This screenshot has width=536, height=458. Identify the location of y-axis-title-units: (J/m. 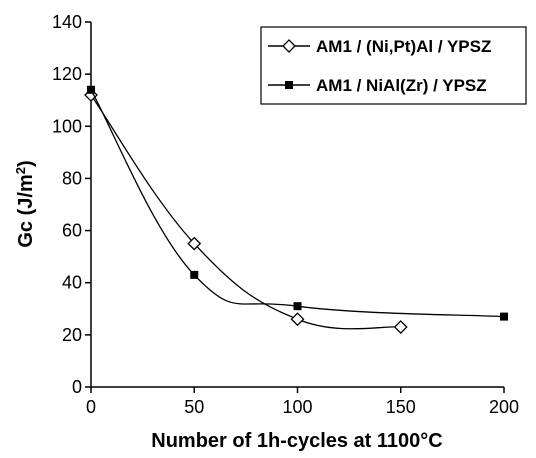
(26, 197).